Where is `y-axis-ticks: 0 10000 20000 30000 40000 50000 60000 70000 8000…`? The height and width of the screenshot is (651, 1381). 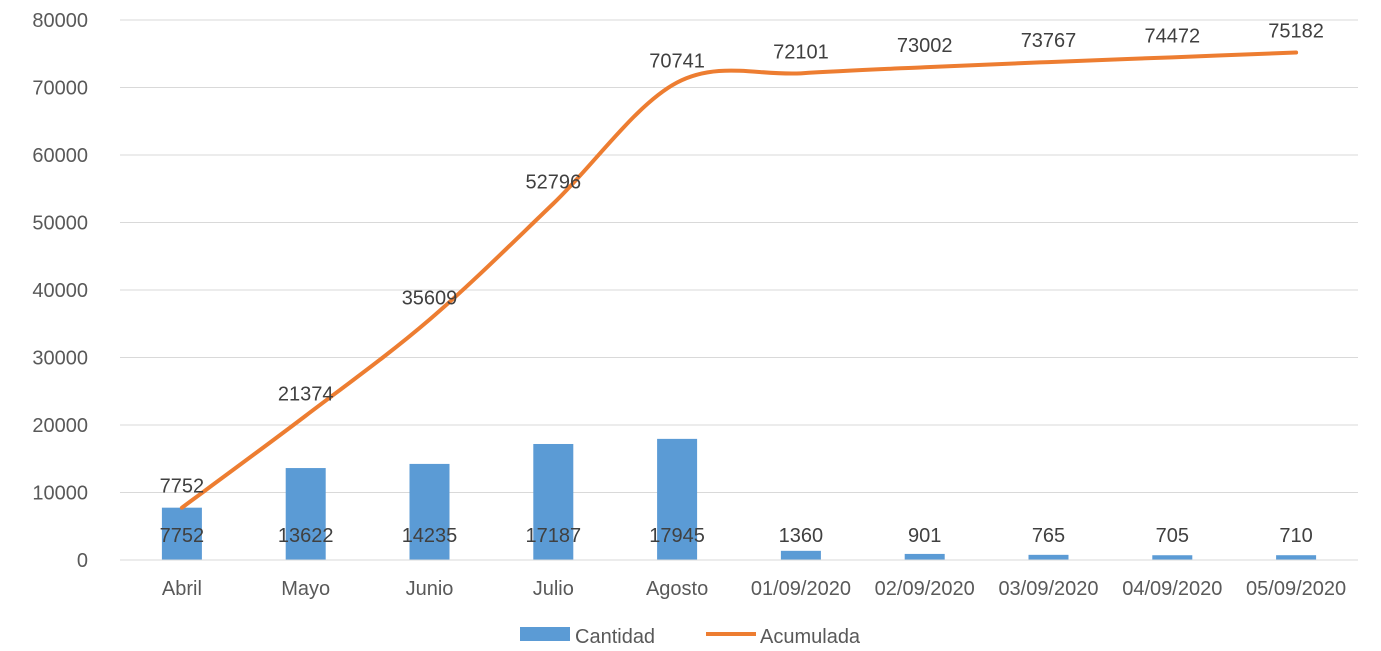
y-axis-ticks: 0 10000 20000 30000 40000 50000 60000 70000 8000… is located at coordinates (60, 291).